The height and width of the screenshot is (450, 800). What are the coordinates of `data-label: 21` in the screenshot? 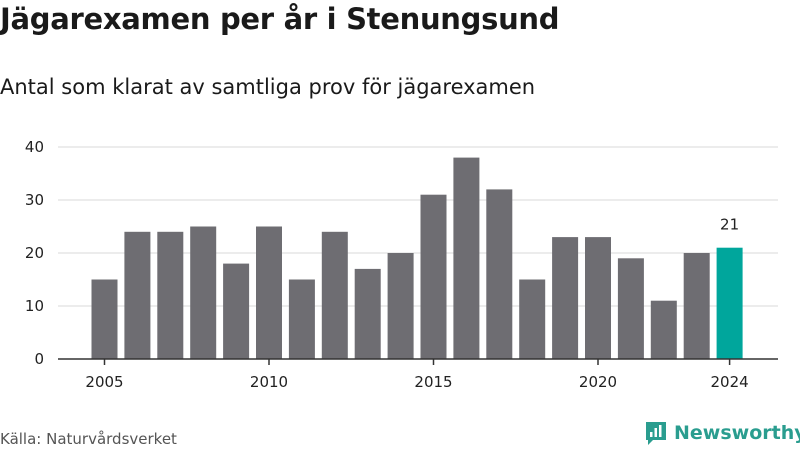 It's located at (729, 225).